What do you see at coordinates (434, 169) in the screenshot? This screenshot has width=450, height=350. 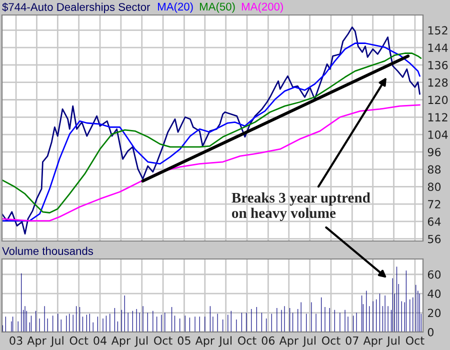 I see `y-tick-label: 88` at bounding box center [434, 169].